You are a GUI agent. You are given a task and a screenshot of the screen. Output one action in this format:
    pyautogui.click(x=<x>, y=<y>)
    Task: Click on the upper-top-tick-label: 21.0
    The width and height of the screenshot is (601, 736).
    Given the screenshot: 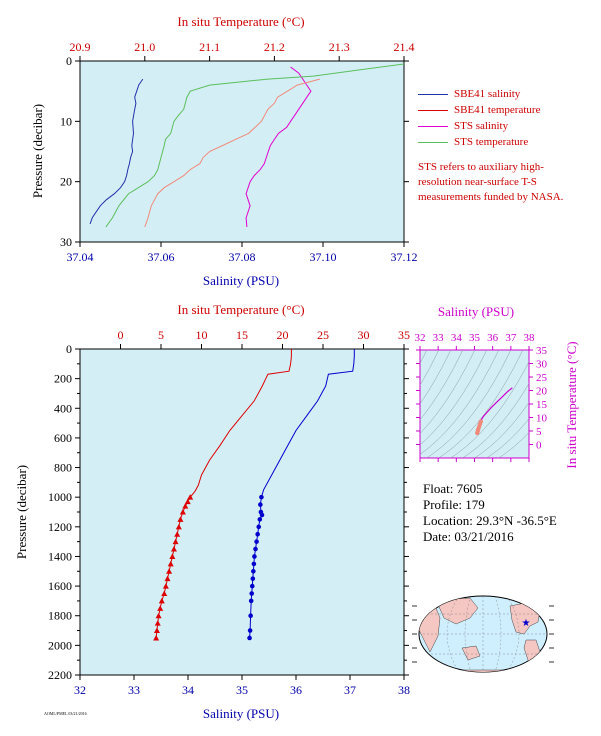 What is the action you would take?
    pyautogui.click(x=144, y=47)
    